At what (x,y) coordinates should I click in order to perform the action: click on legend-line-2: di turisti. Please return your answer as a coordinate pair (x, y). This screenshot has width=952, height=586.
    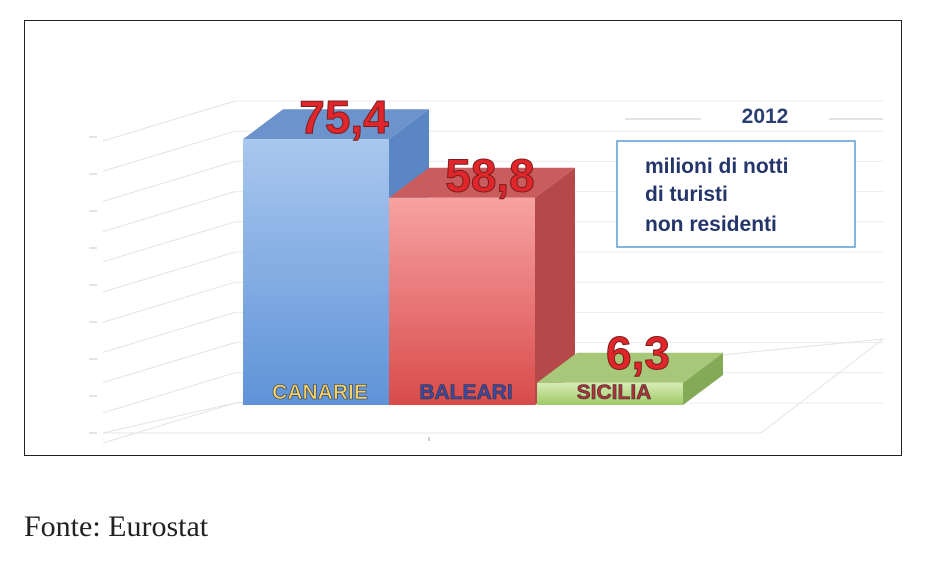
    Looking at the image, I should click on (686, 194).